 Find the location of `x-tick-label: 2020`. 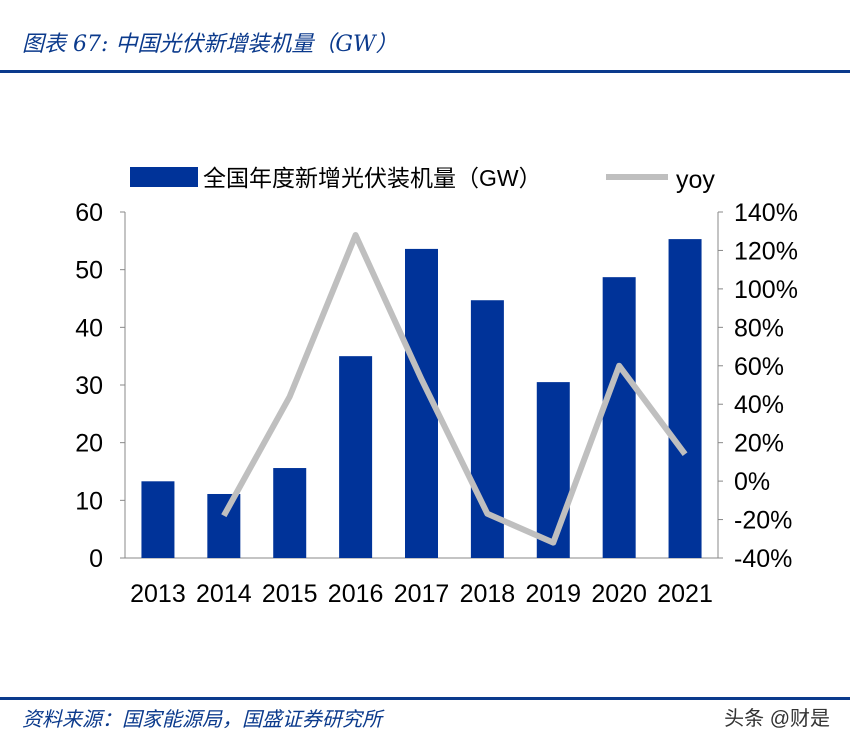

x-tick-label: 2020 is located at coordinates (619, 594).